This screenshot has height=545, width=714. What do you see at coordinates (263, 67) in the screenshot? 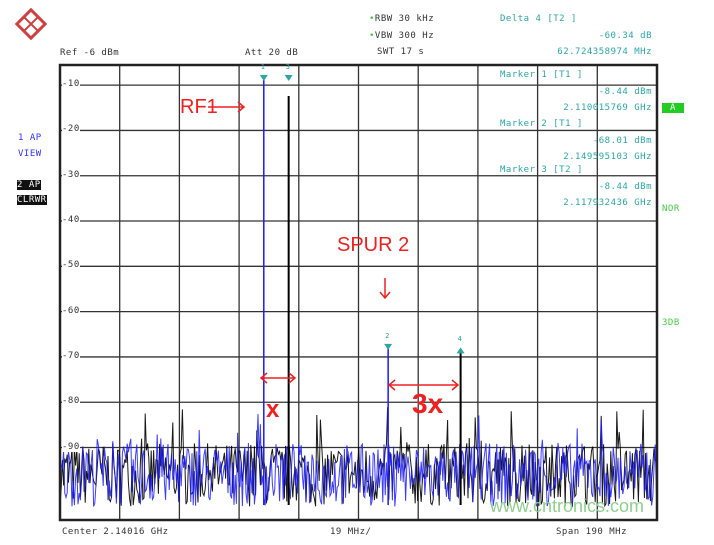
I see `marker-number: 1` at bounding box center [263, 67].